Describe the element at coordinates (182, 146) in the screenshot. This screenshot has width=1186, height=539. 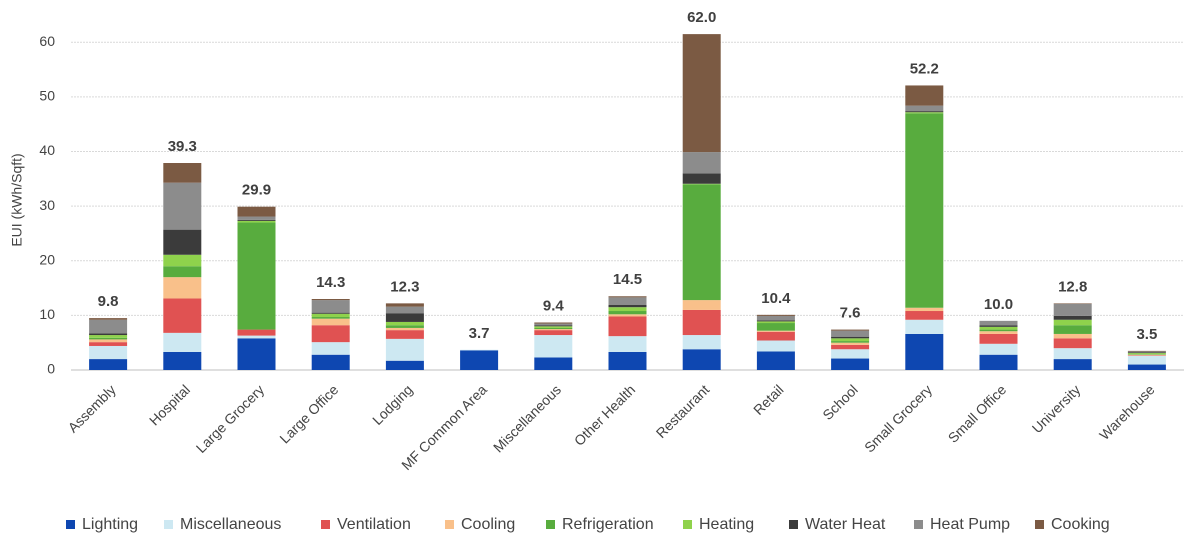
I see `total-label: 39.3` at that location.